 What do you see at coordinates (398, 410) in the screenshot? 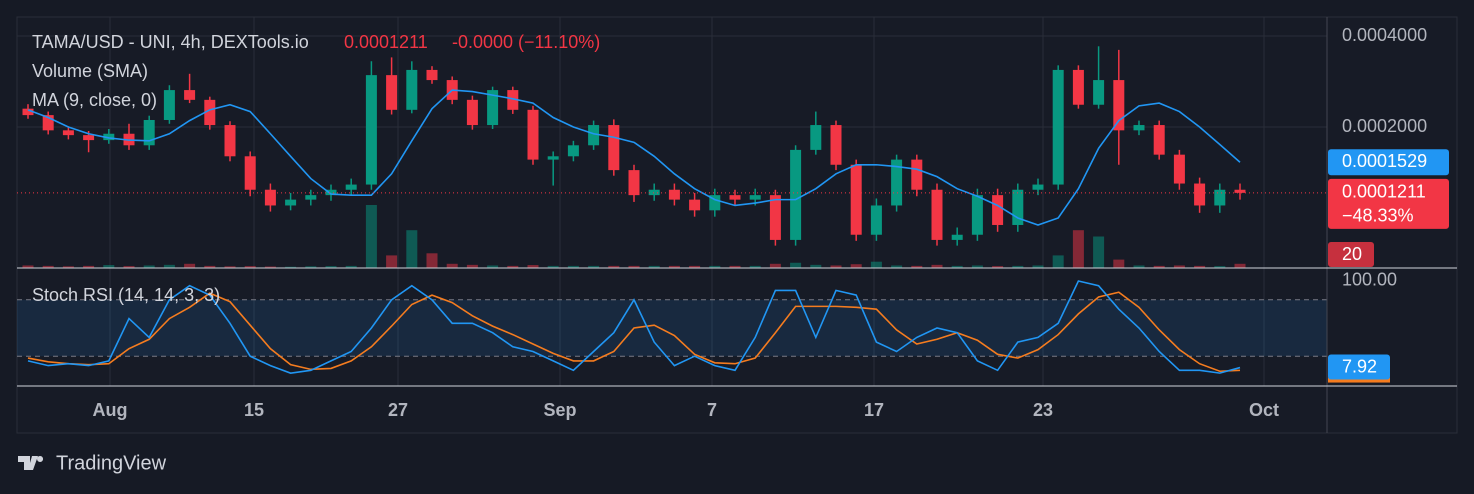
I see `x-tick-label: 27` at bounding box center [398, 410].